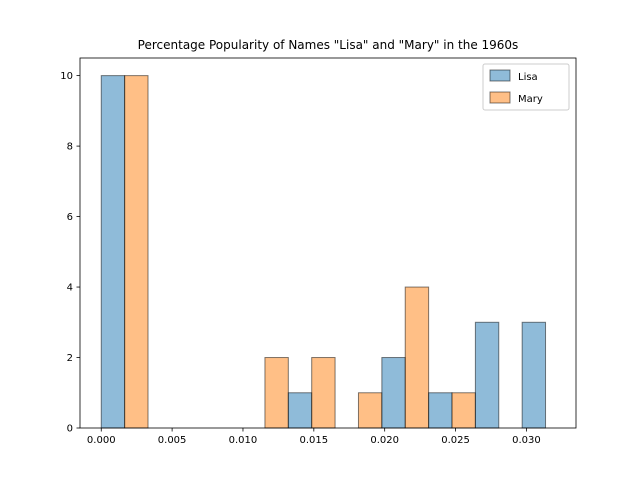 This screenshot has height=480, width=640. What do you see at coordinates (526, 87) in the screenshot?
I see `legend: Lisa Mary` at bounding box center [526, 87].